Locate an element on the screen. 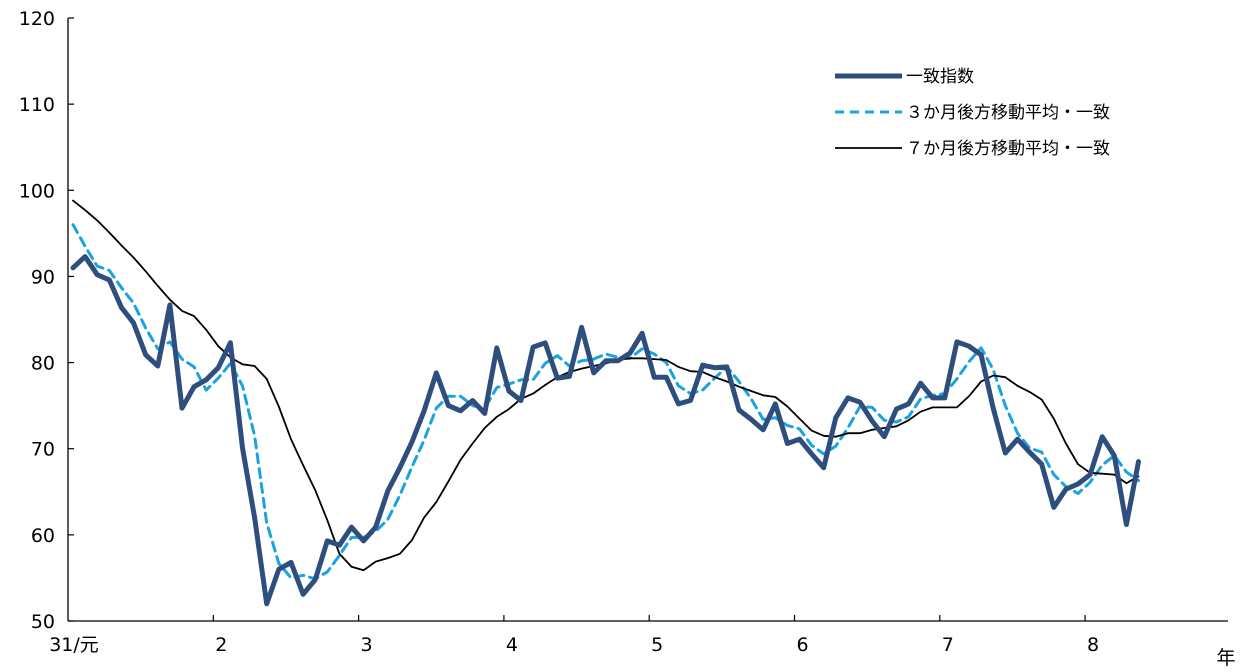 The width and height of the screenshot is (1247, 672). legend-label-3: ７か月後方移動平均・一致 is located at coordinates (1008, 149).